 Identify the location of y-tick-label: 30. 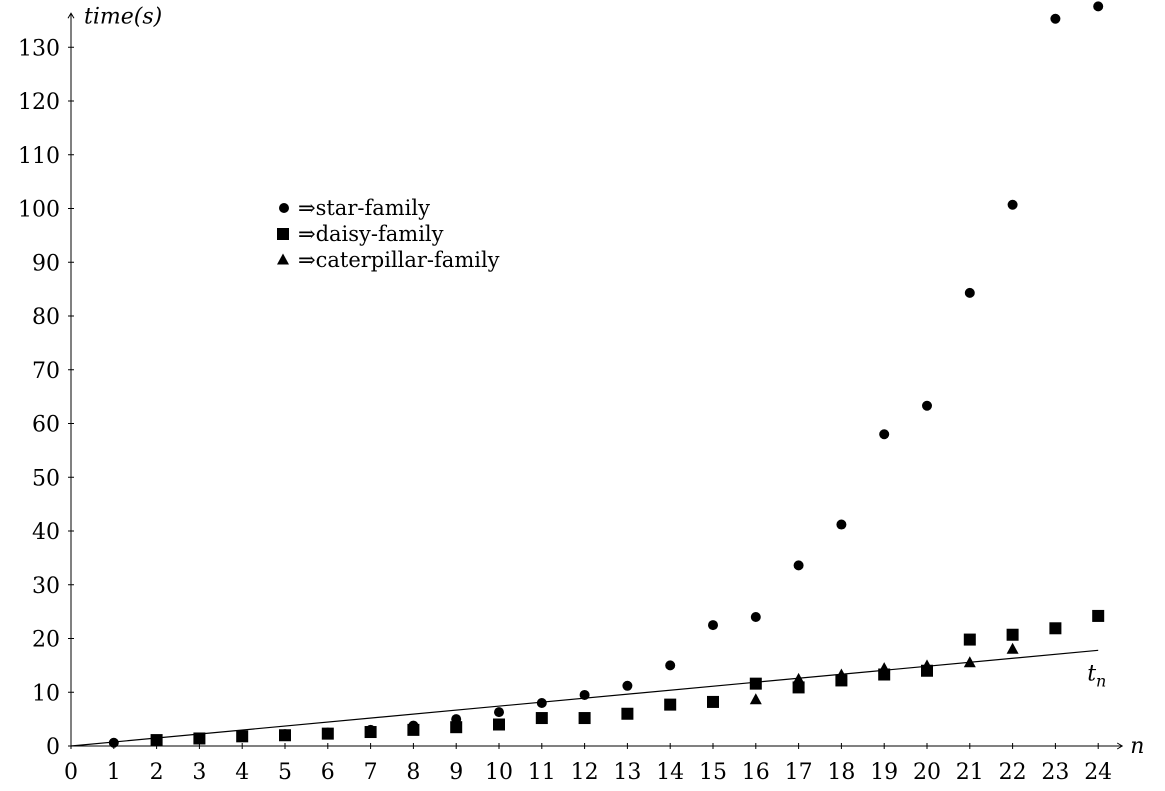
(46, 586).